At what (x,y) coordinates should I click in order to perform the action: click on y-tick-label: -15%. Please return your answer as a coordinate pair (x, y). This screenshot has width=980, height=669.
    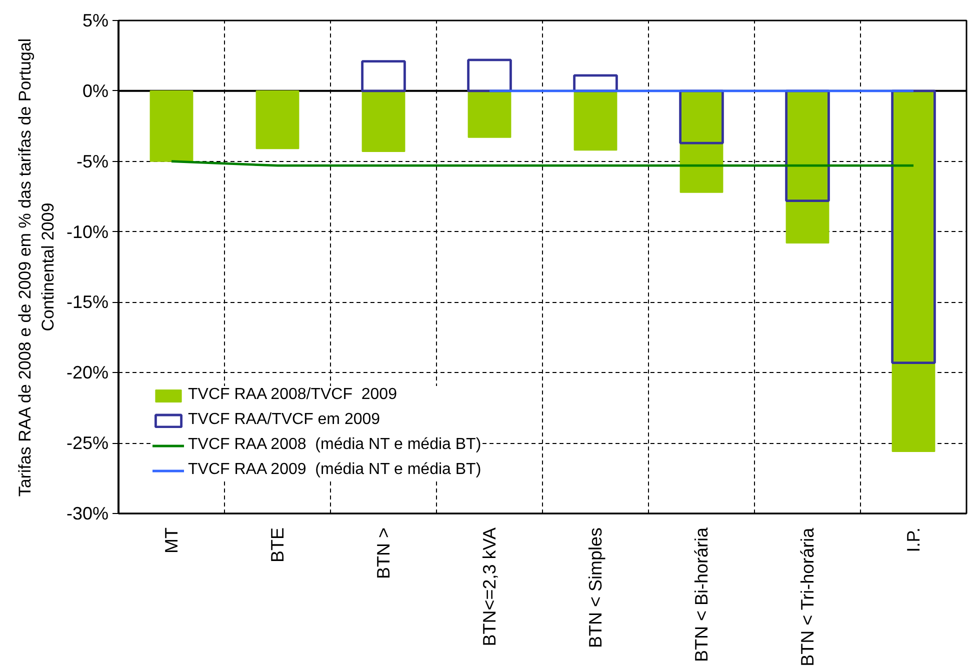
    Looking at the image, I should click on (87, 302).